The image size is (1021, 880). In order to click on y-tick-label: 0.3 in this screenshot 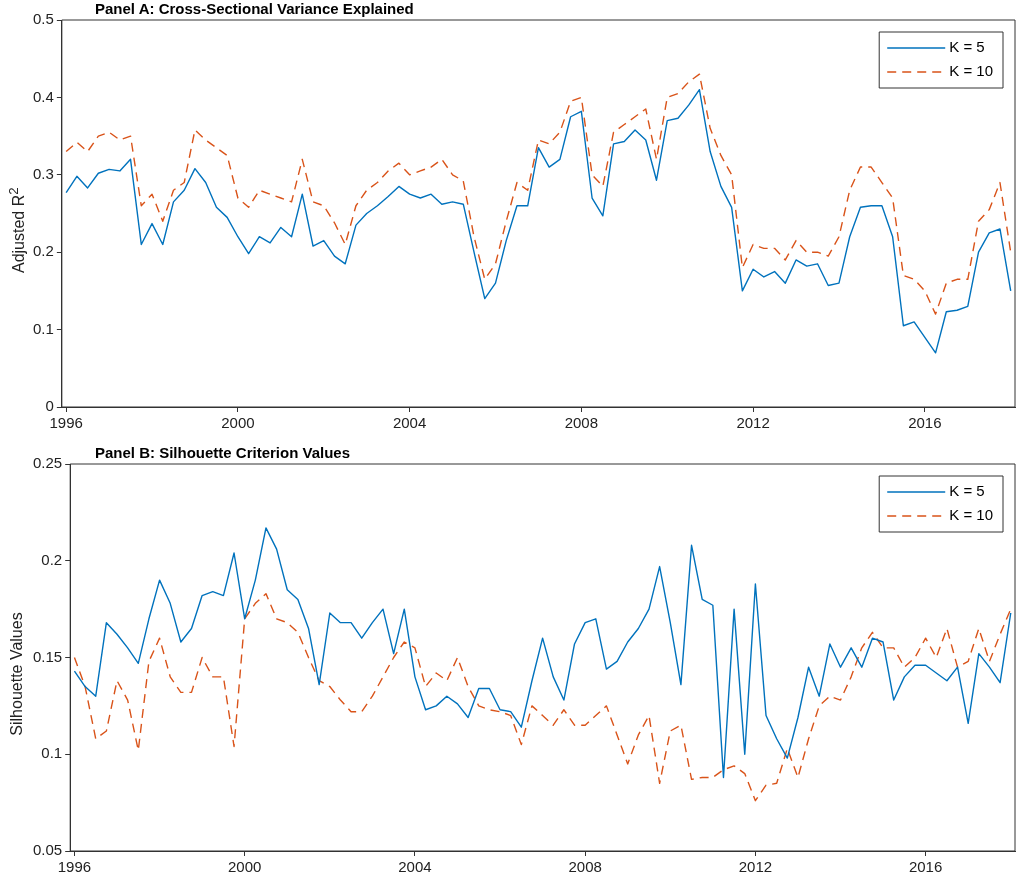, I will do `click(43, 173)`.